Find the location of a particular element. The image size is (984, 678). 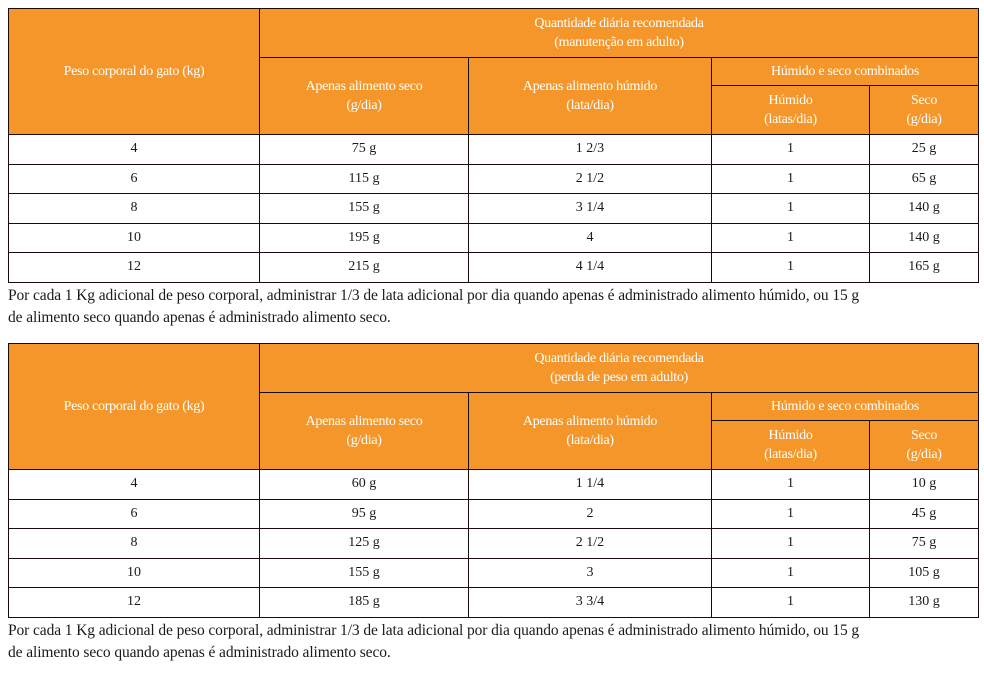

table-row: 4 75 g 1 2/3 1 25 g is located at coordinates (494, 149).